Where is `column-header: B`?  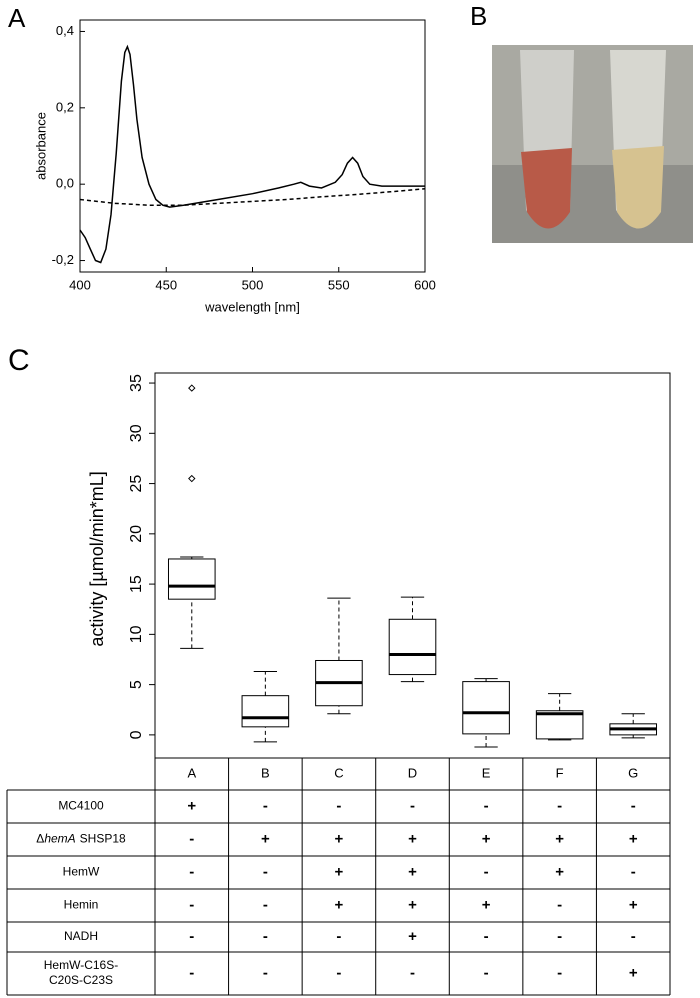
column-header: B is located at coordinates (265, 772).